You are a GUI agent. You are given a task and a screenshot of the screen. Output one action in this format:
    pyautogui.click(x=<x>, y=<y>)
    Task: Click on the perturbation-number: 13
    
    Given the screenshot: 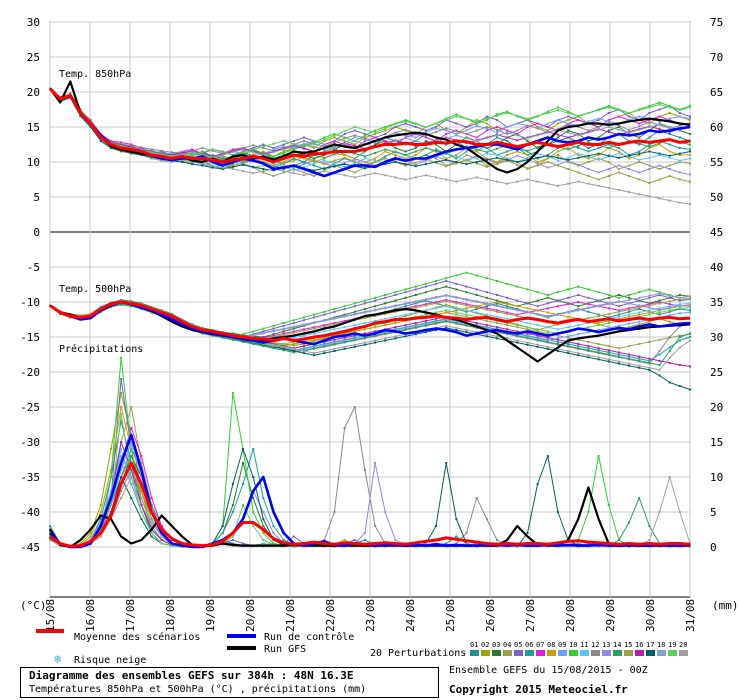 What is the action you would take?
    pyautogui.click(x=606, y=645)
    